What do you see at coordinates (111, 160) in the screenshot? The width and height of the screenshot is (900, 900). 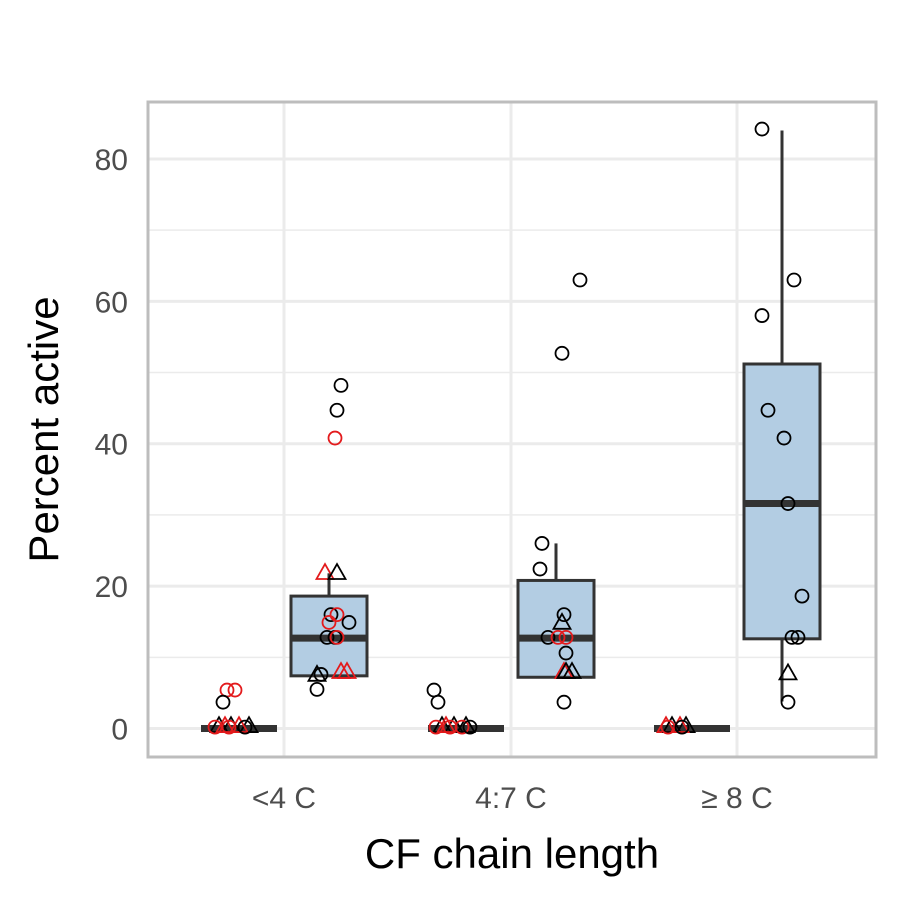 I see `y-tick-label: 80` at bounding box center [111, 160].